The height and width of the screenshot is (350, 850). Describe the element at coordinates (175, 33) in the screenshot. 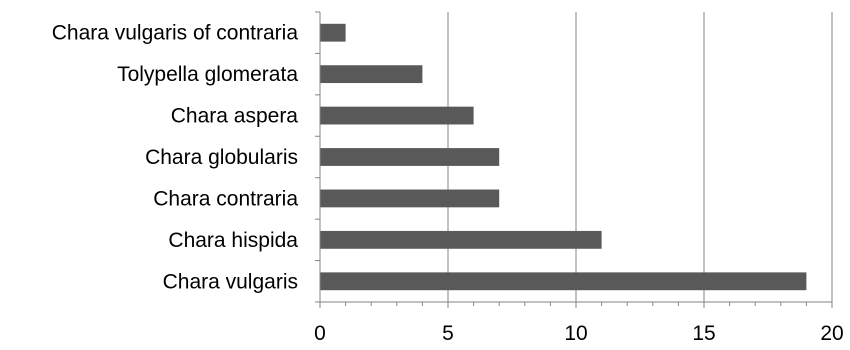

I see `category-label: Chara vulgaris of contraria` at that location.